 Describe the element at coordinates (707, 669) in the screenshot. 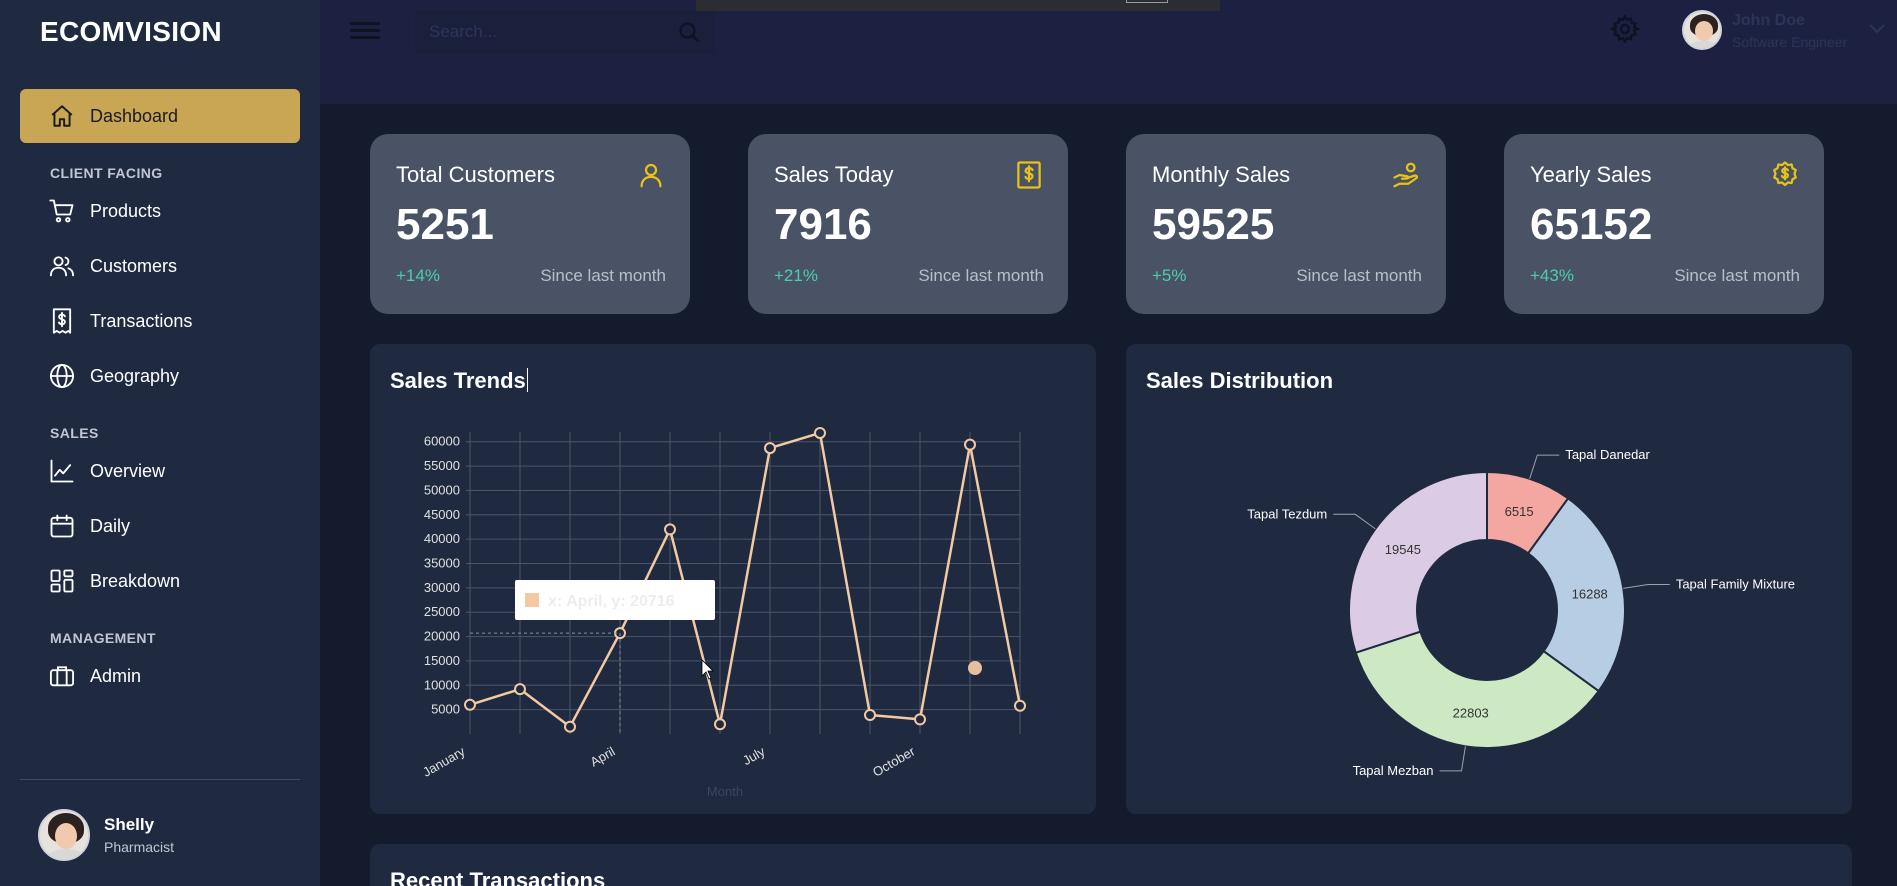

I see `mouse-cursor-icon` at that location.